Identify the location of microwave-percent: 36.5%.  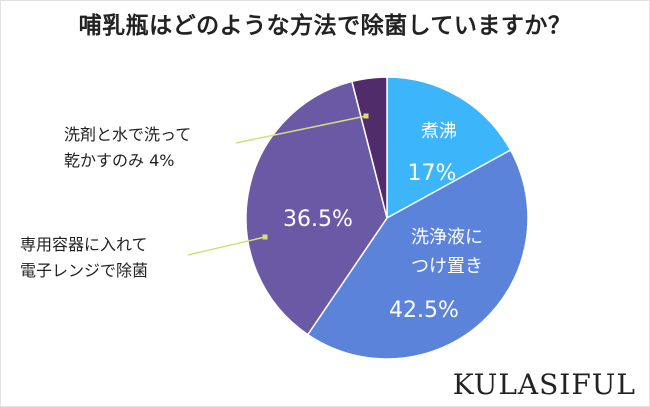
(318, 219).